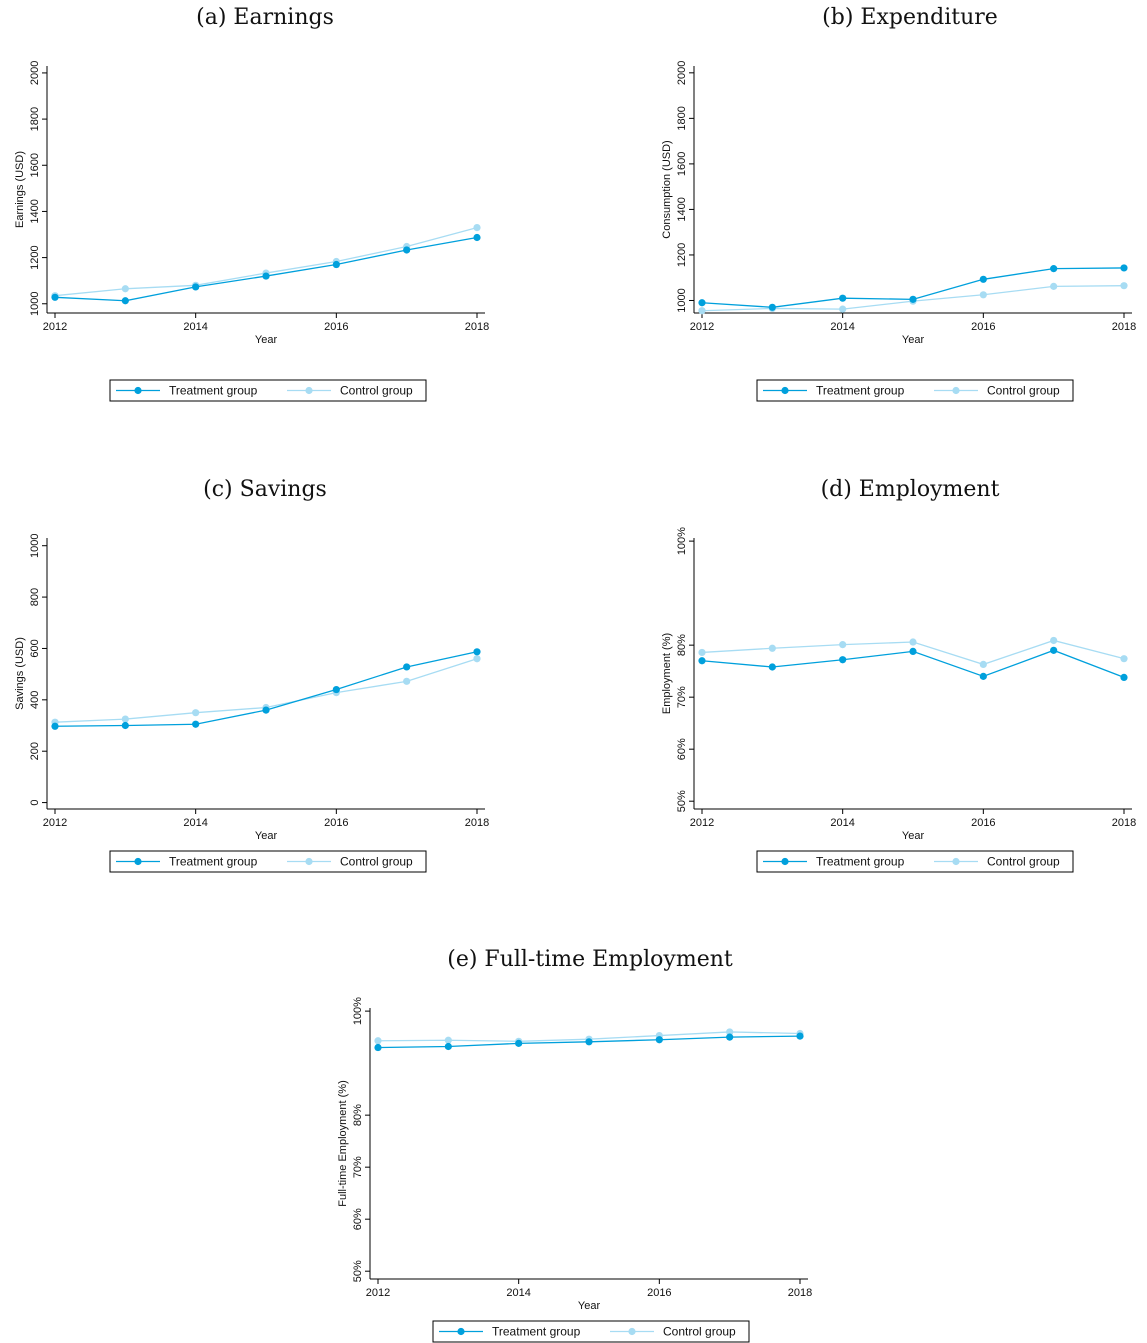 The height and width of the screenshot is (1343, 1147). I want to click on point-e-treatment-2012, so click(378, 1047).